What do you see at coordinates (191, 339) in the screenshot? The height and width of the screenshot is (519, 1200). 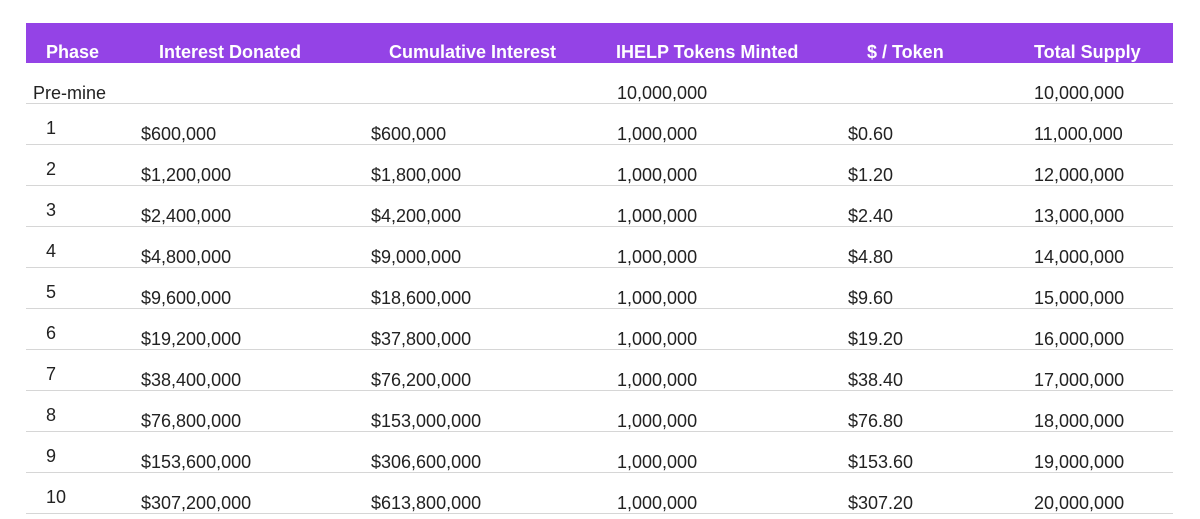 I see `cell-interest-donated: $19,200,000` at bounding box center [191, 339].